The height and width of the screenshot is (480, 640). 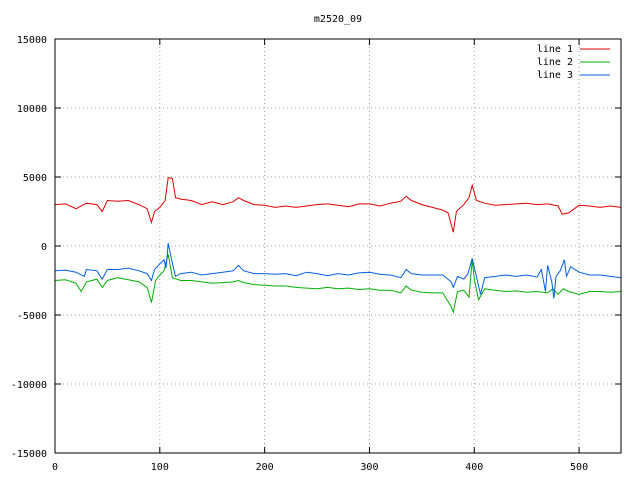 What do you see at coordinates (160, 467) in the screenshot?
I see `x-tick-label: 100` at bounding box center [160, 467].